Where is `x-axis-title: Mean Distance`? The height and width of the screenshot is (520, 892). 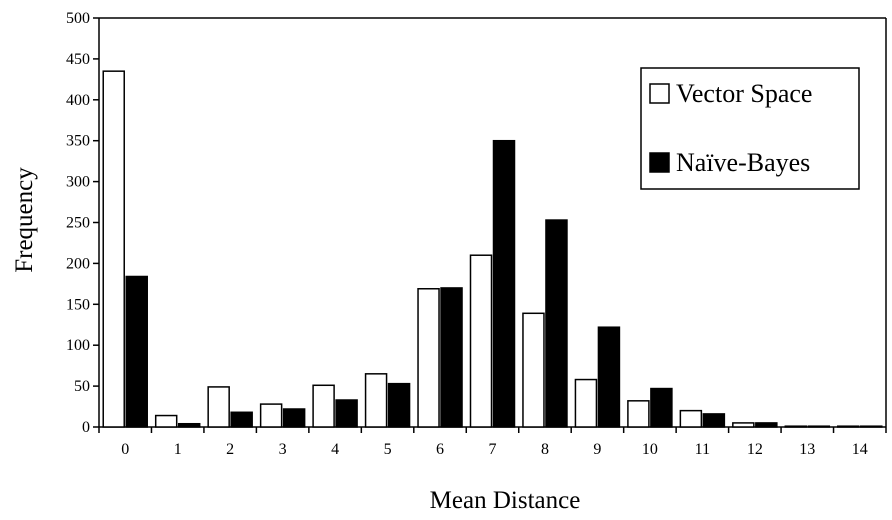
x-axis-title: Mean Distance is located at coordinates (505, 500).